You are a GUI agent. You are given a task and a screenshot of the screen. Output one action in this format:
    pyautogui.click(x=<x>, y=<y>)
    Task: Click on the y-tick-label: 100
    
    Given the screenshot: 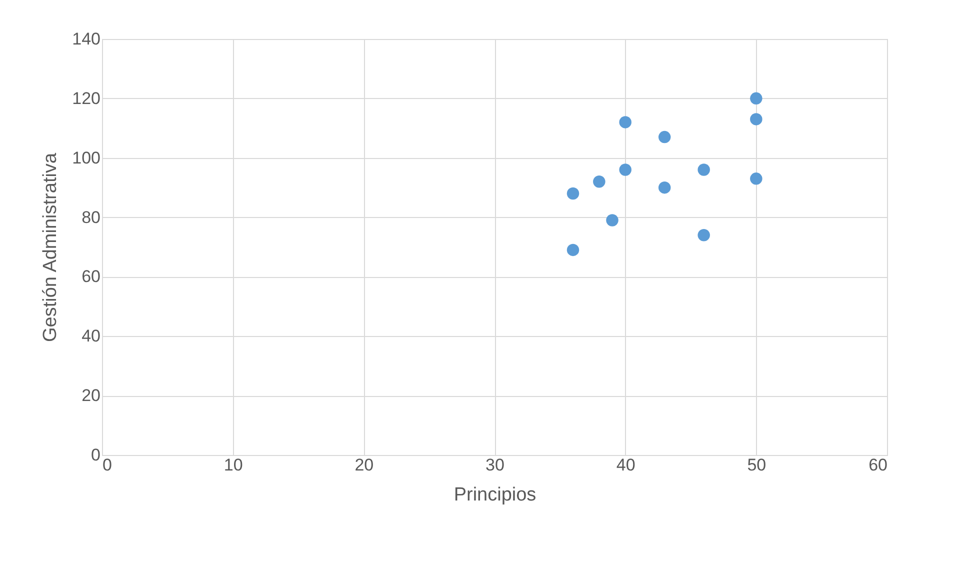 What is the action you would take?
    pyautogui.click(x=86, y=158)
    